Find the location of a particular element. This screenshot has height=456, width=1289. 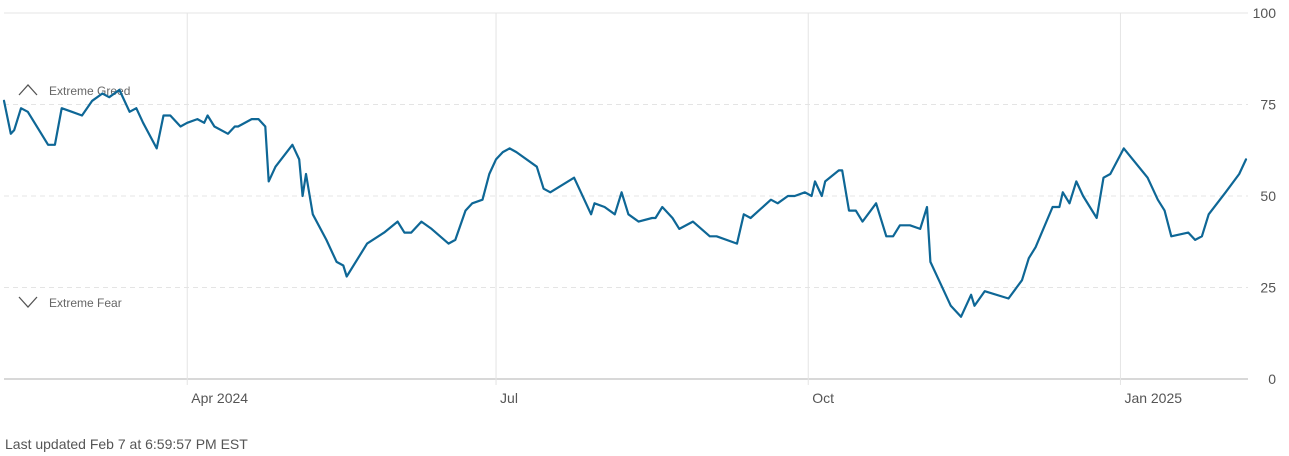

chevron-down-icon is located at coordinates (28, 302).